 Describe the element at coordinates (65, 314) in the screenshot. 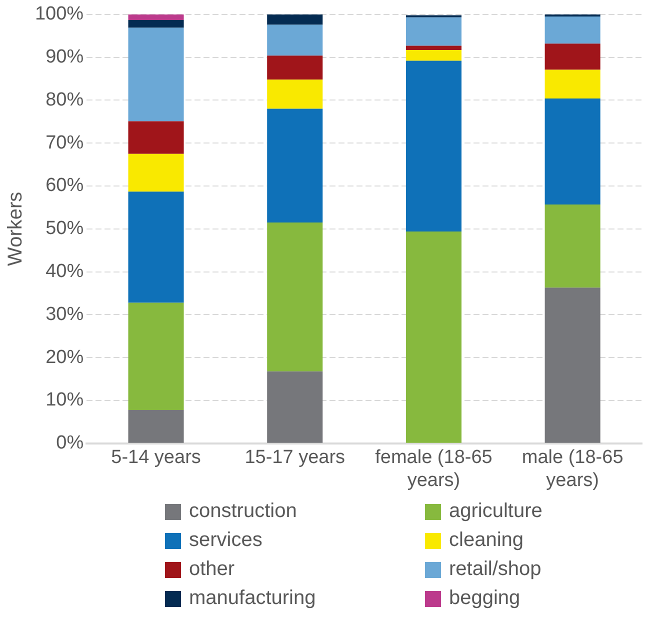

I see `y-tick-label: 30%` at that location.